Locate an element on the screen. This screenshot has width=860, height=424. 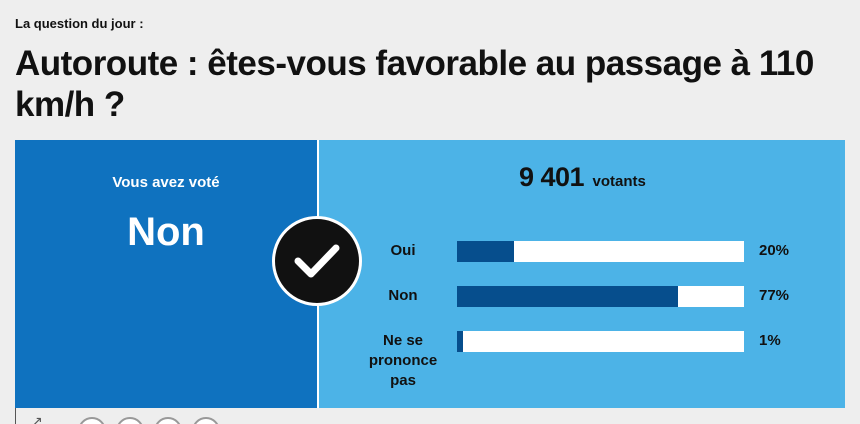
result-percent: 77% is located at coordinates (774, 295).